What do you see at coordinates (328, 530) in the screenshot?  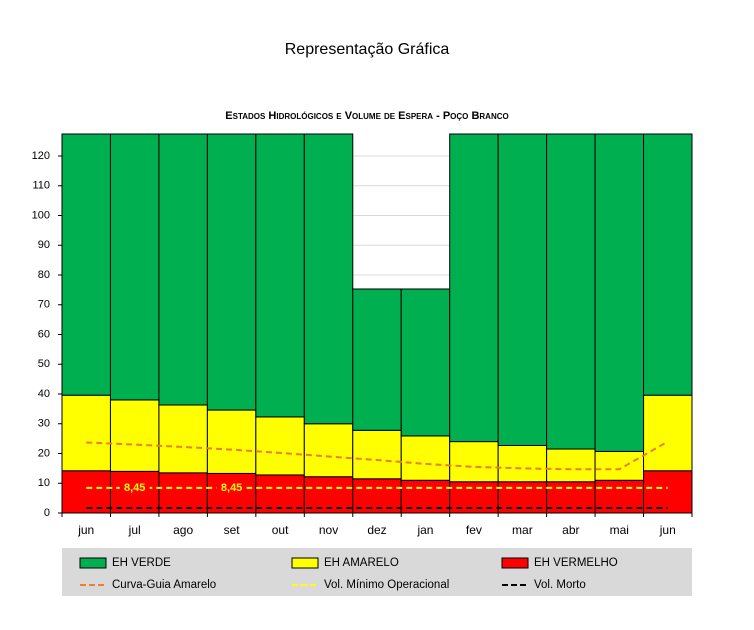 I see `x-tick-label: nov` at bounding box center [328, 530].